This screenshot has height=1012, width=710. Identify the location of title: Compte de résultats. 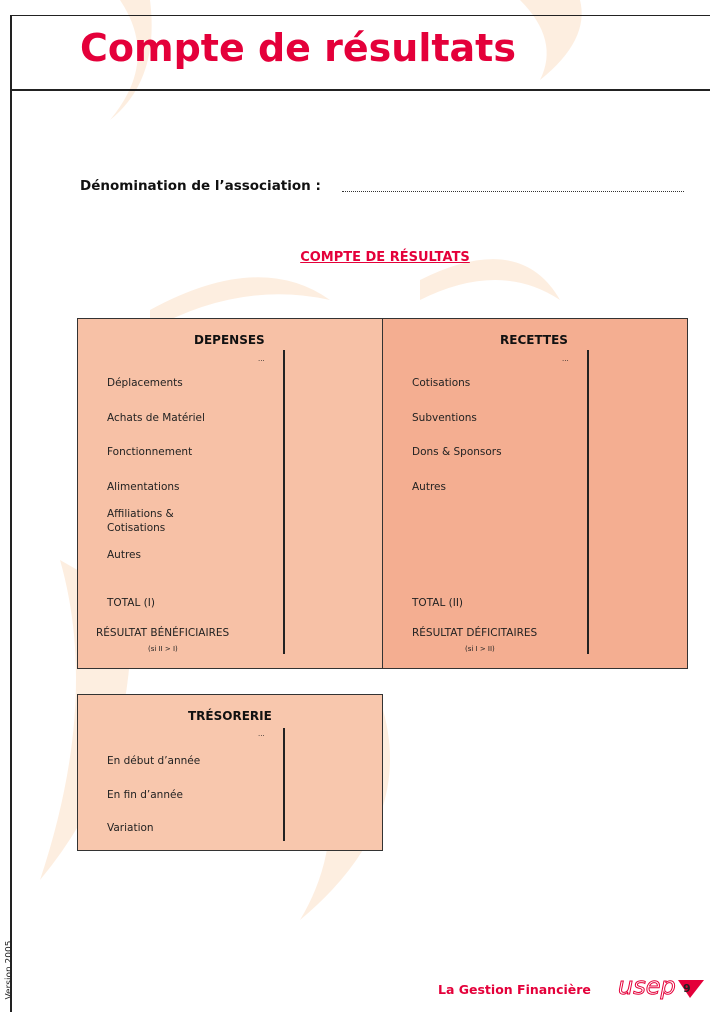
(298, 48).